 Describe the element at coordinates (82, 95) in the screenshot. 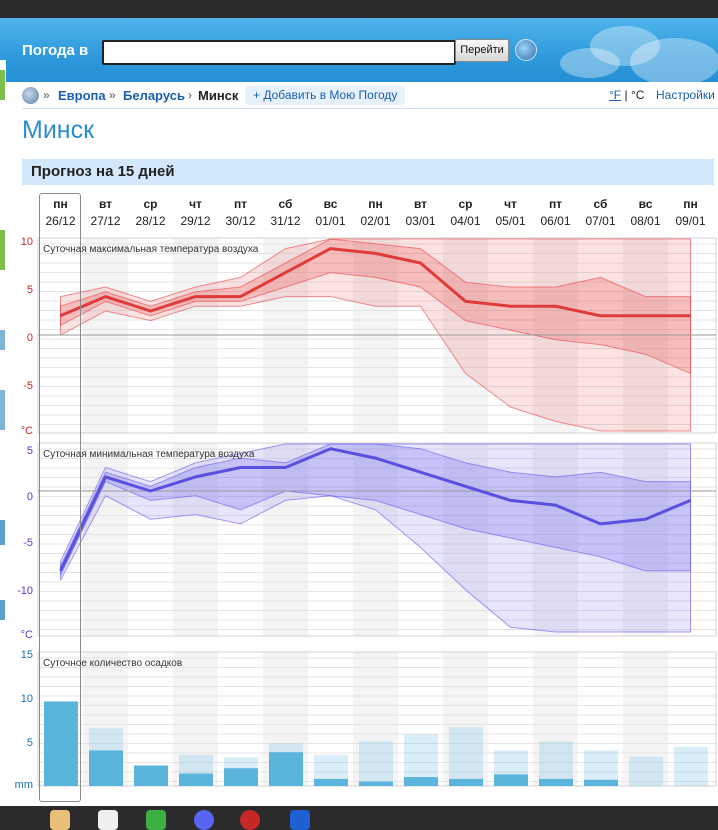

I see `breadcrumb-europe: Европа` at that location.